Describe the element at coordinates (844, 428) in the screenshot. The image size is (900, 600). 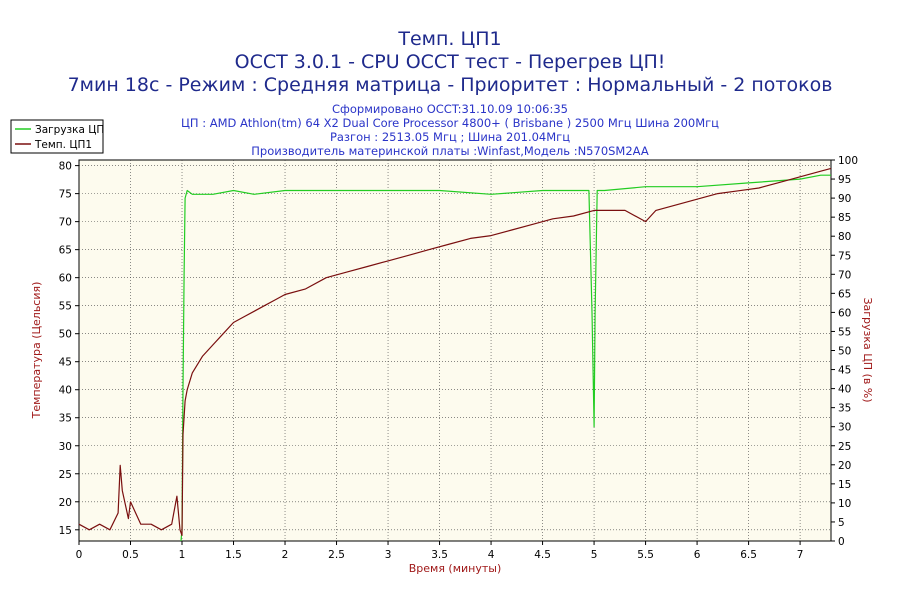
I see `y-right-tick-label: 30` at that location.